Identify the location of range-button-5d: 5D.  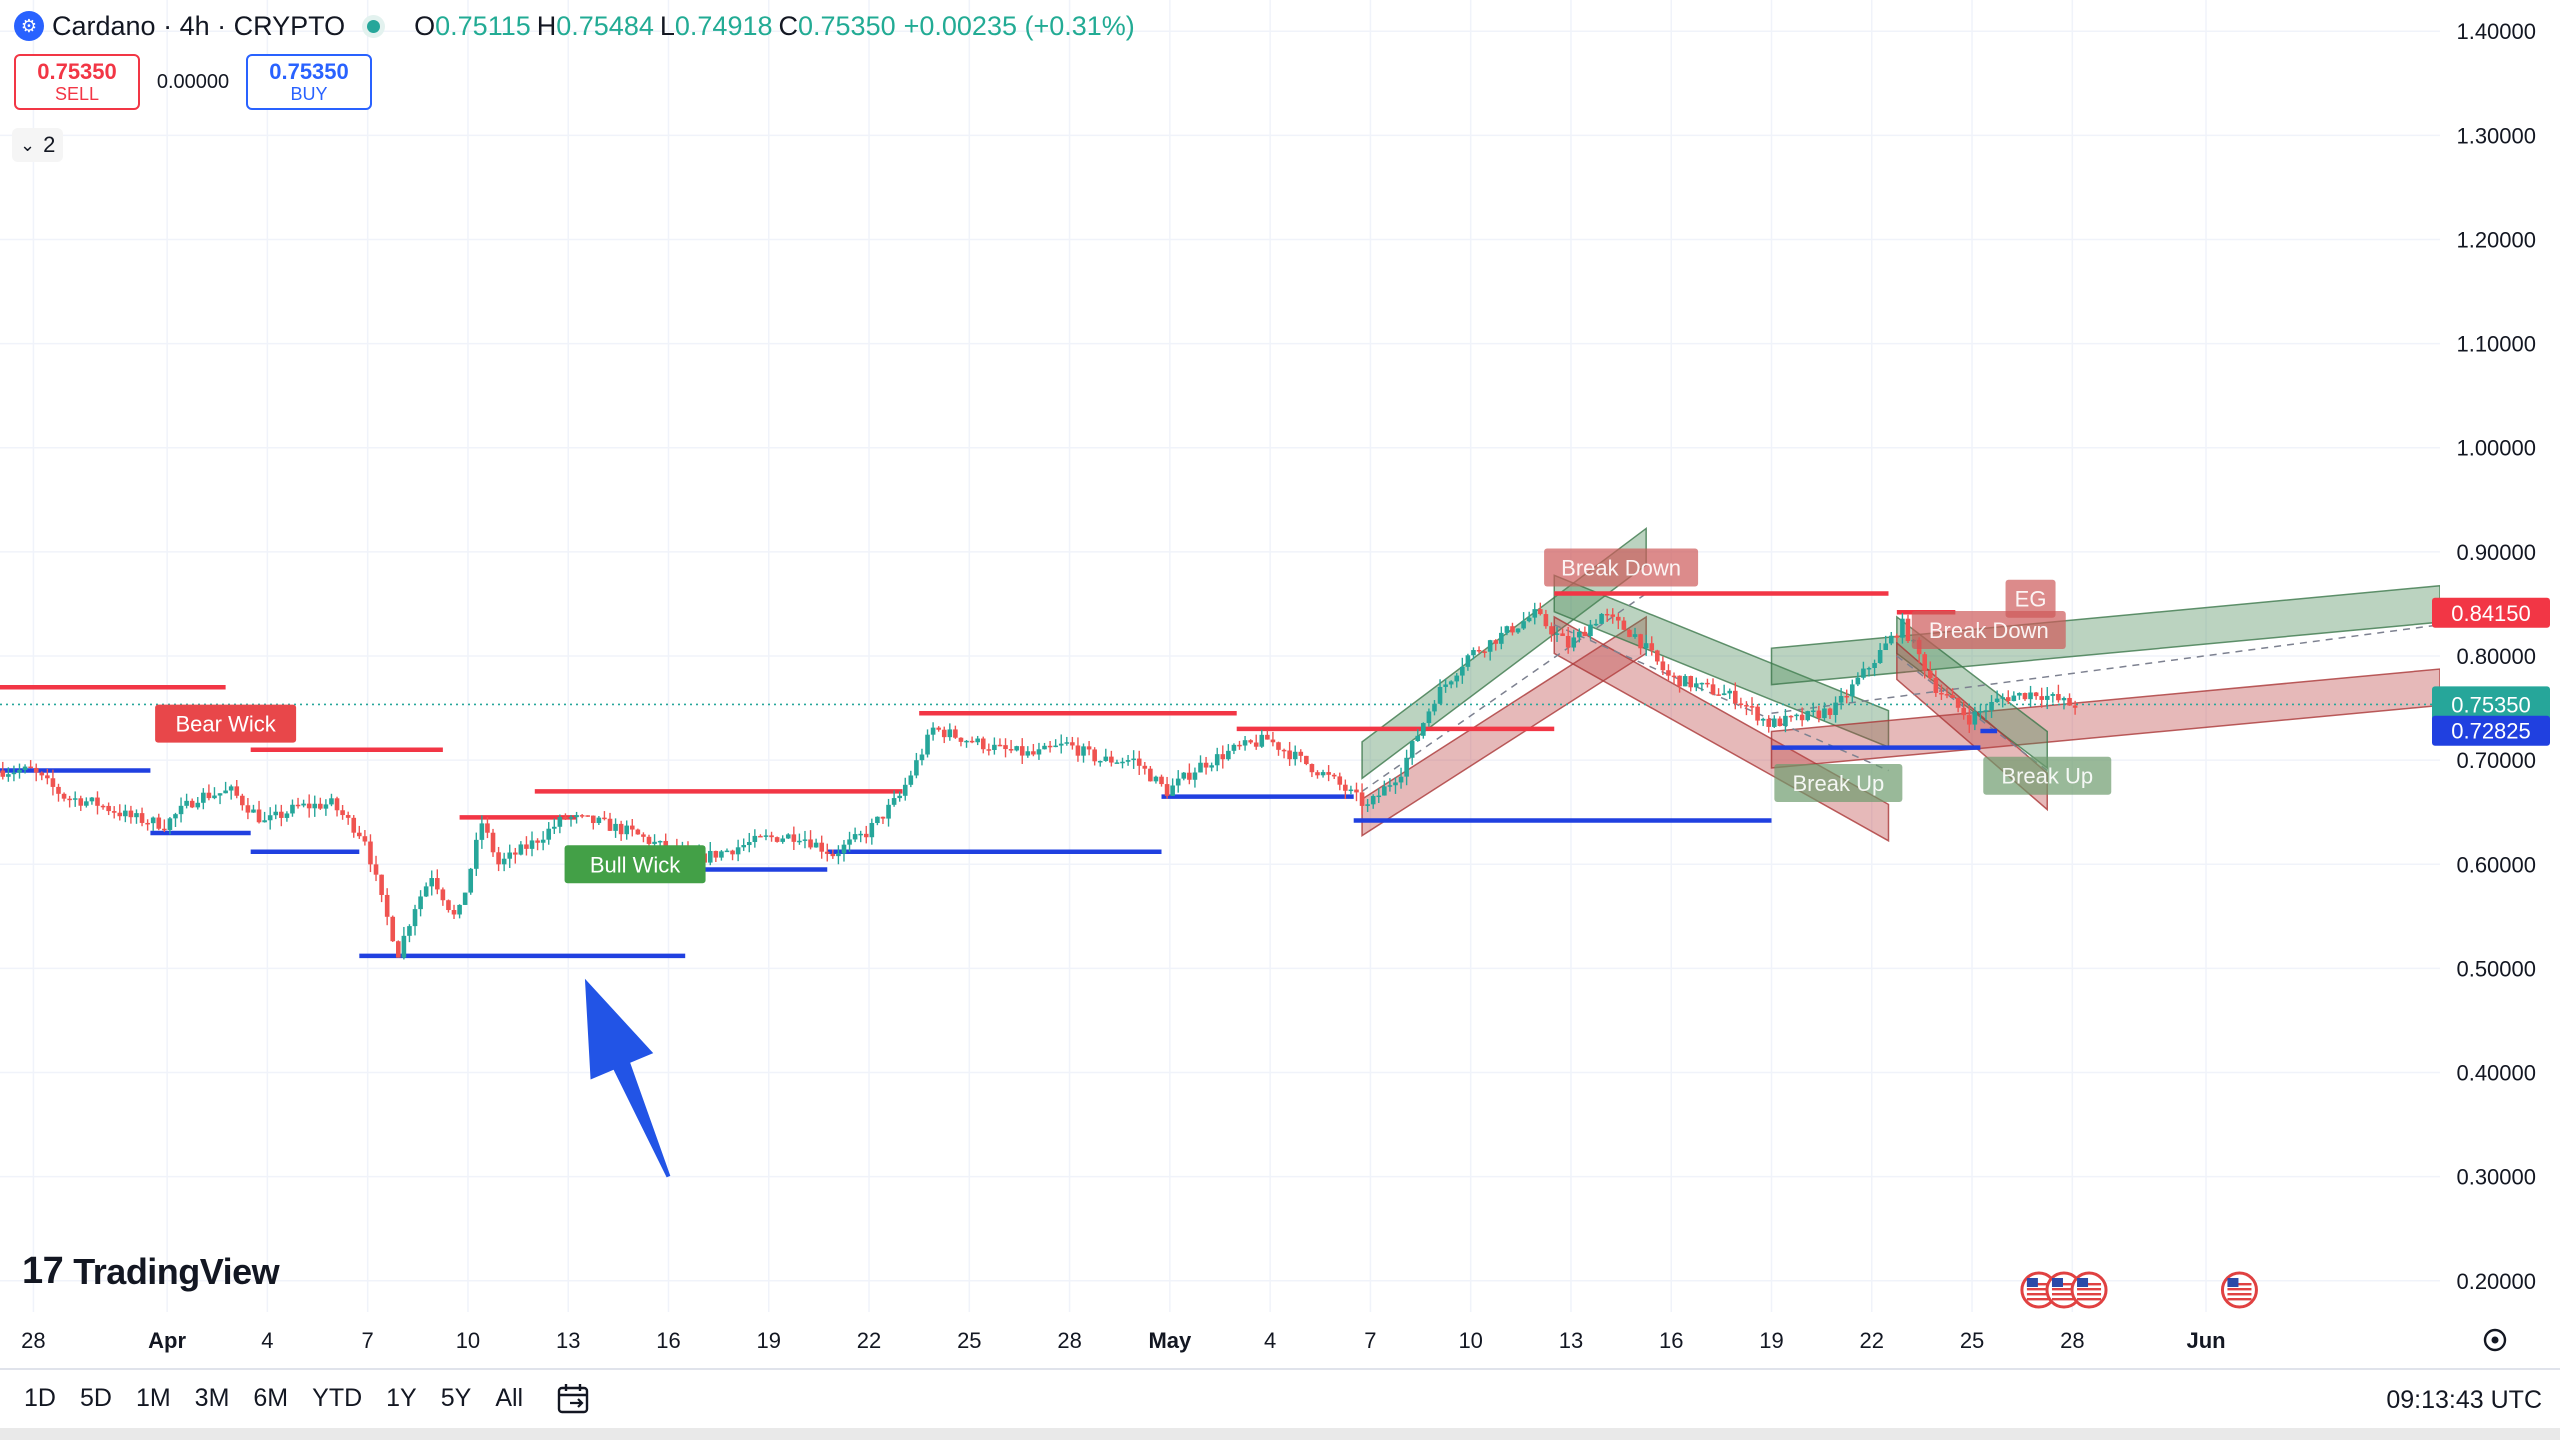
(95, 1398).